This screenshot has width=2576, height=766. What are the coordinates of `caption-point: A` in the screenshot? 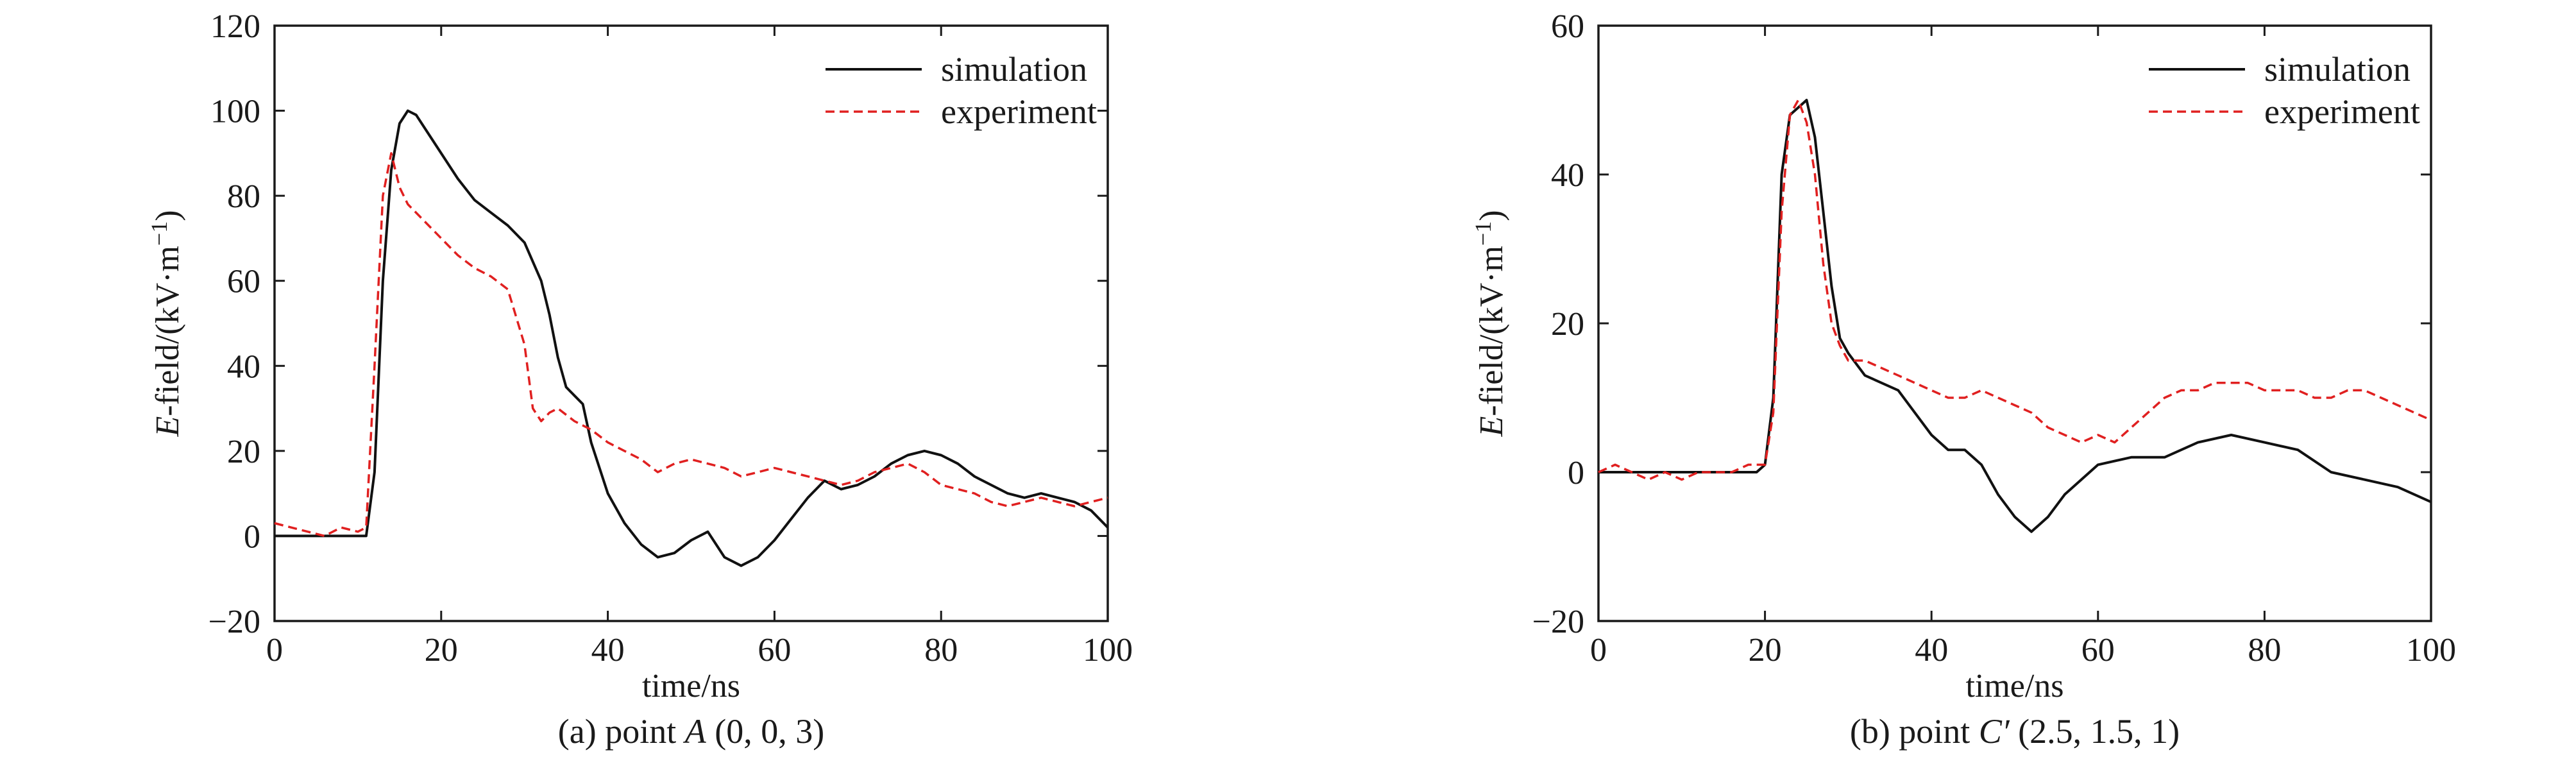 It's located at (695, 731).